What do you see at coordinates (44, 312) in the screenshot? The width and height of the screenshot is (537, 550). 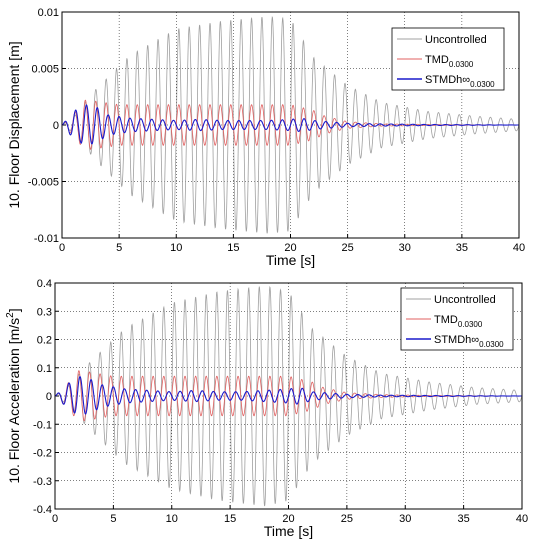 I see `y-tick-label: 0.3` at bounding box center [44, 312].